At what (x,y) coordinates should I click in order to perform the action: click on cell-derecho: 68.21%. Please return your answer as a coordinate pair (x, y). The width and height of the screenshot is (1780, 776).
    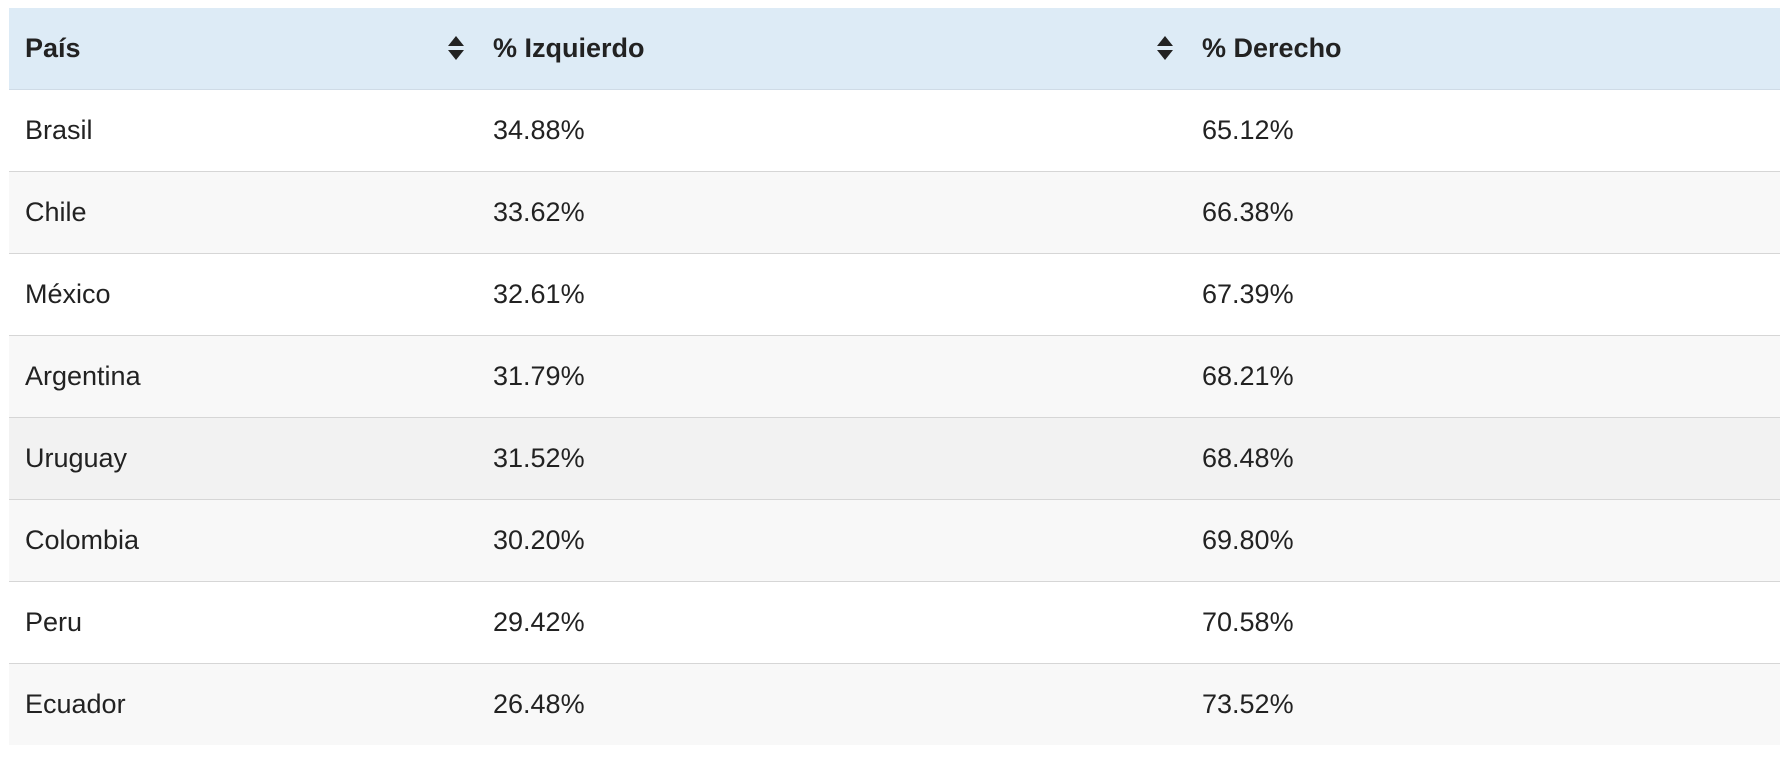
    Looking at the image, I should click on (1483, 375).